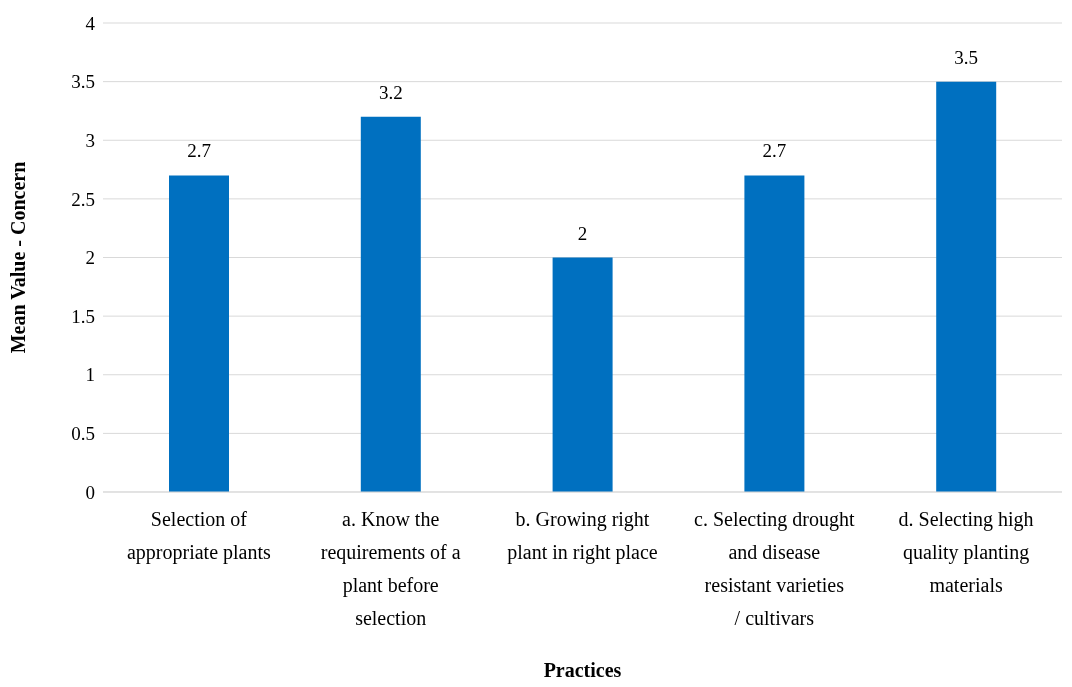 This screenshot has width=1072, height=687. Describe the element at coordinates (582, 536) in the screenshot. I see `x-tick-label: b. Growing right plant in right place` at that location.